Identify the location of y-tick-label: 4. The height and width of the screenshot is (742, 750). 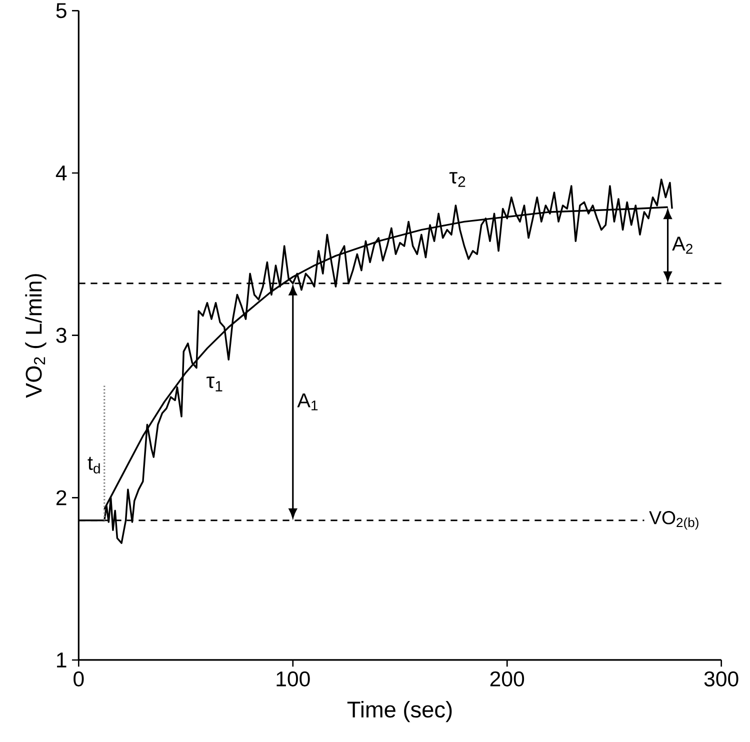
(61, 173).